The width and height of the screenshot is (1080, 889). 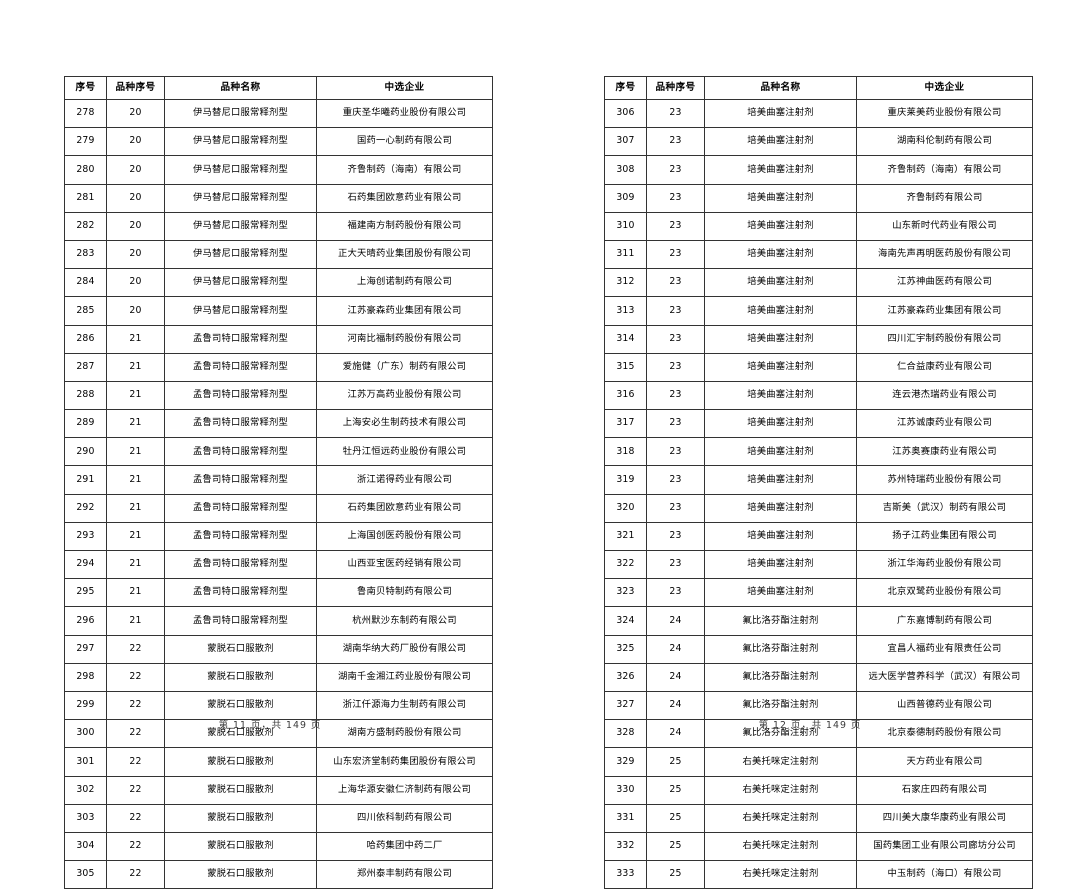 I want to click on cell-seq: 292, so click(x=85, y=508).